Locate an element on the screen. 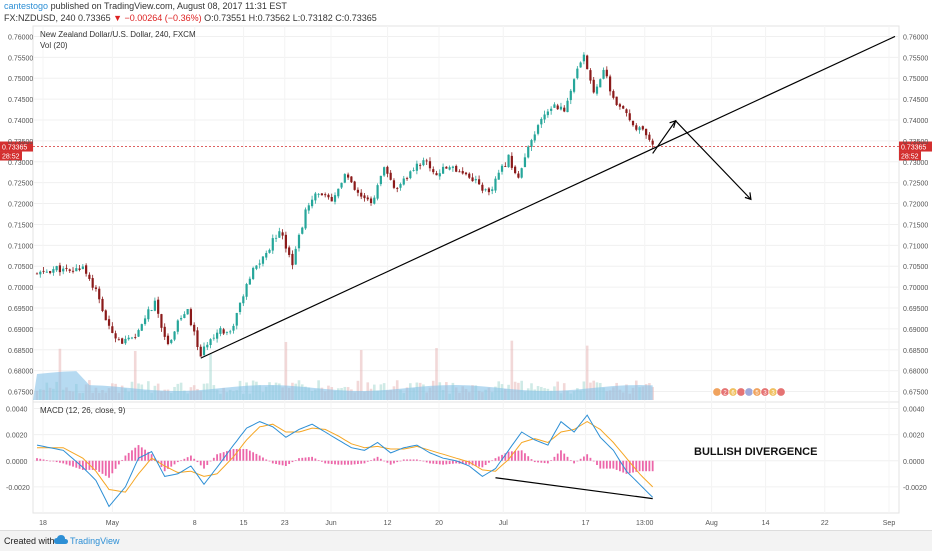 This screenshot has width=932, height=551. y-tick-right: 0.75000 is located at coordinates (915, 79).